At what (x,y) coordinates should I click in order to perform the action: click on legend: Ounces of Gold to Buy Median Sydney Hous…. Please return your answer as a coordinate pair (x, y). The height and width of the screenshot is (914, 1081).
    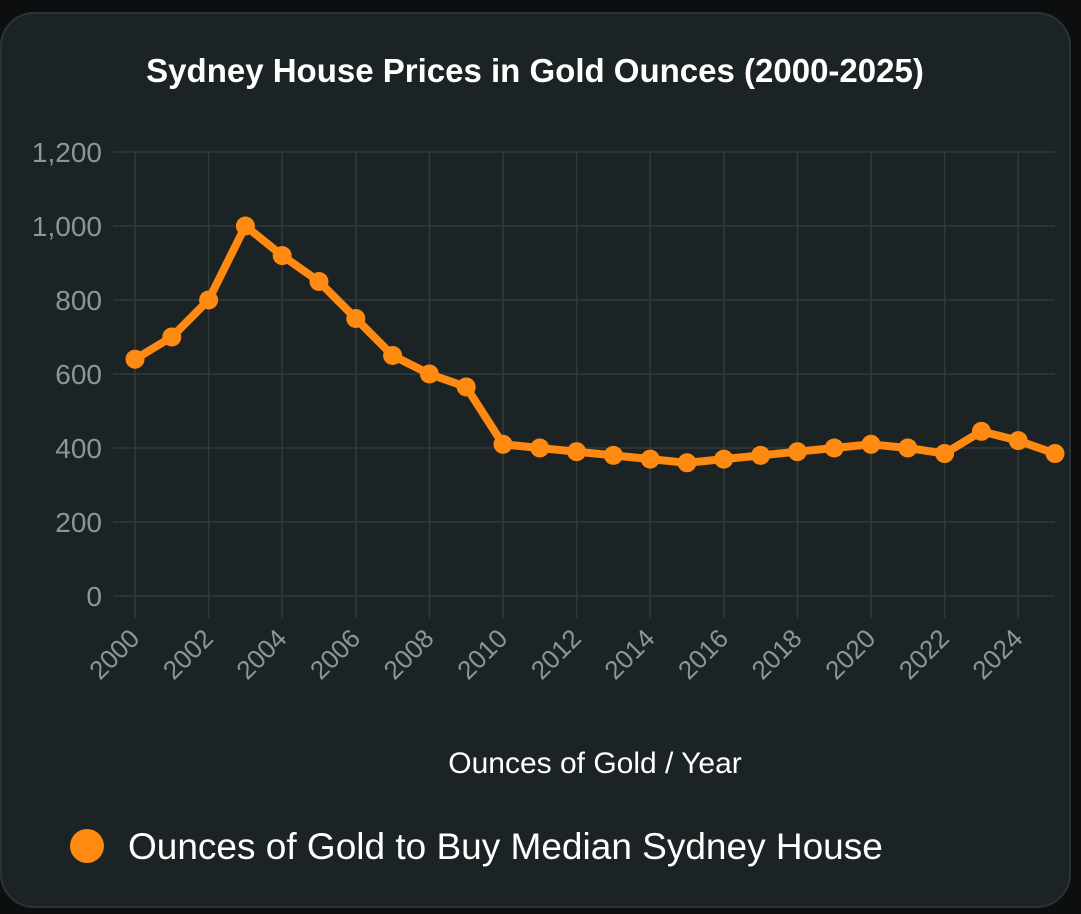
    Looking at the image, I should click on (476, 846).